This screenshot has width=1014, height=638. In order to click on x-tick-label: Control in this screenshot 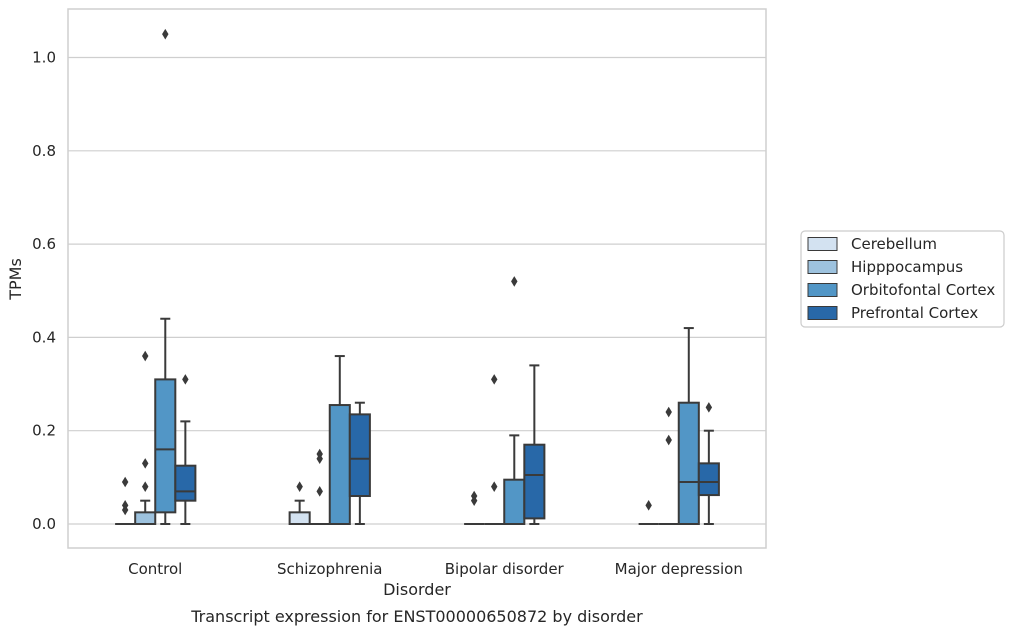, I will do `click(155, 569)`.